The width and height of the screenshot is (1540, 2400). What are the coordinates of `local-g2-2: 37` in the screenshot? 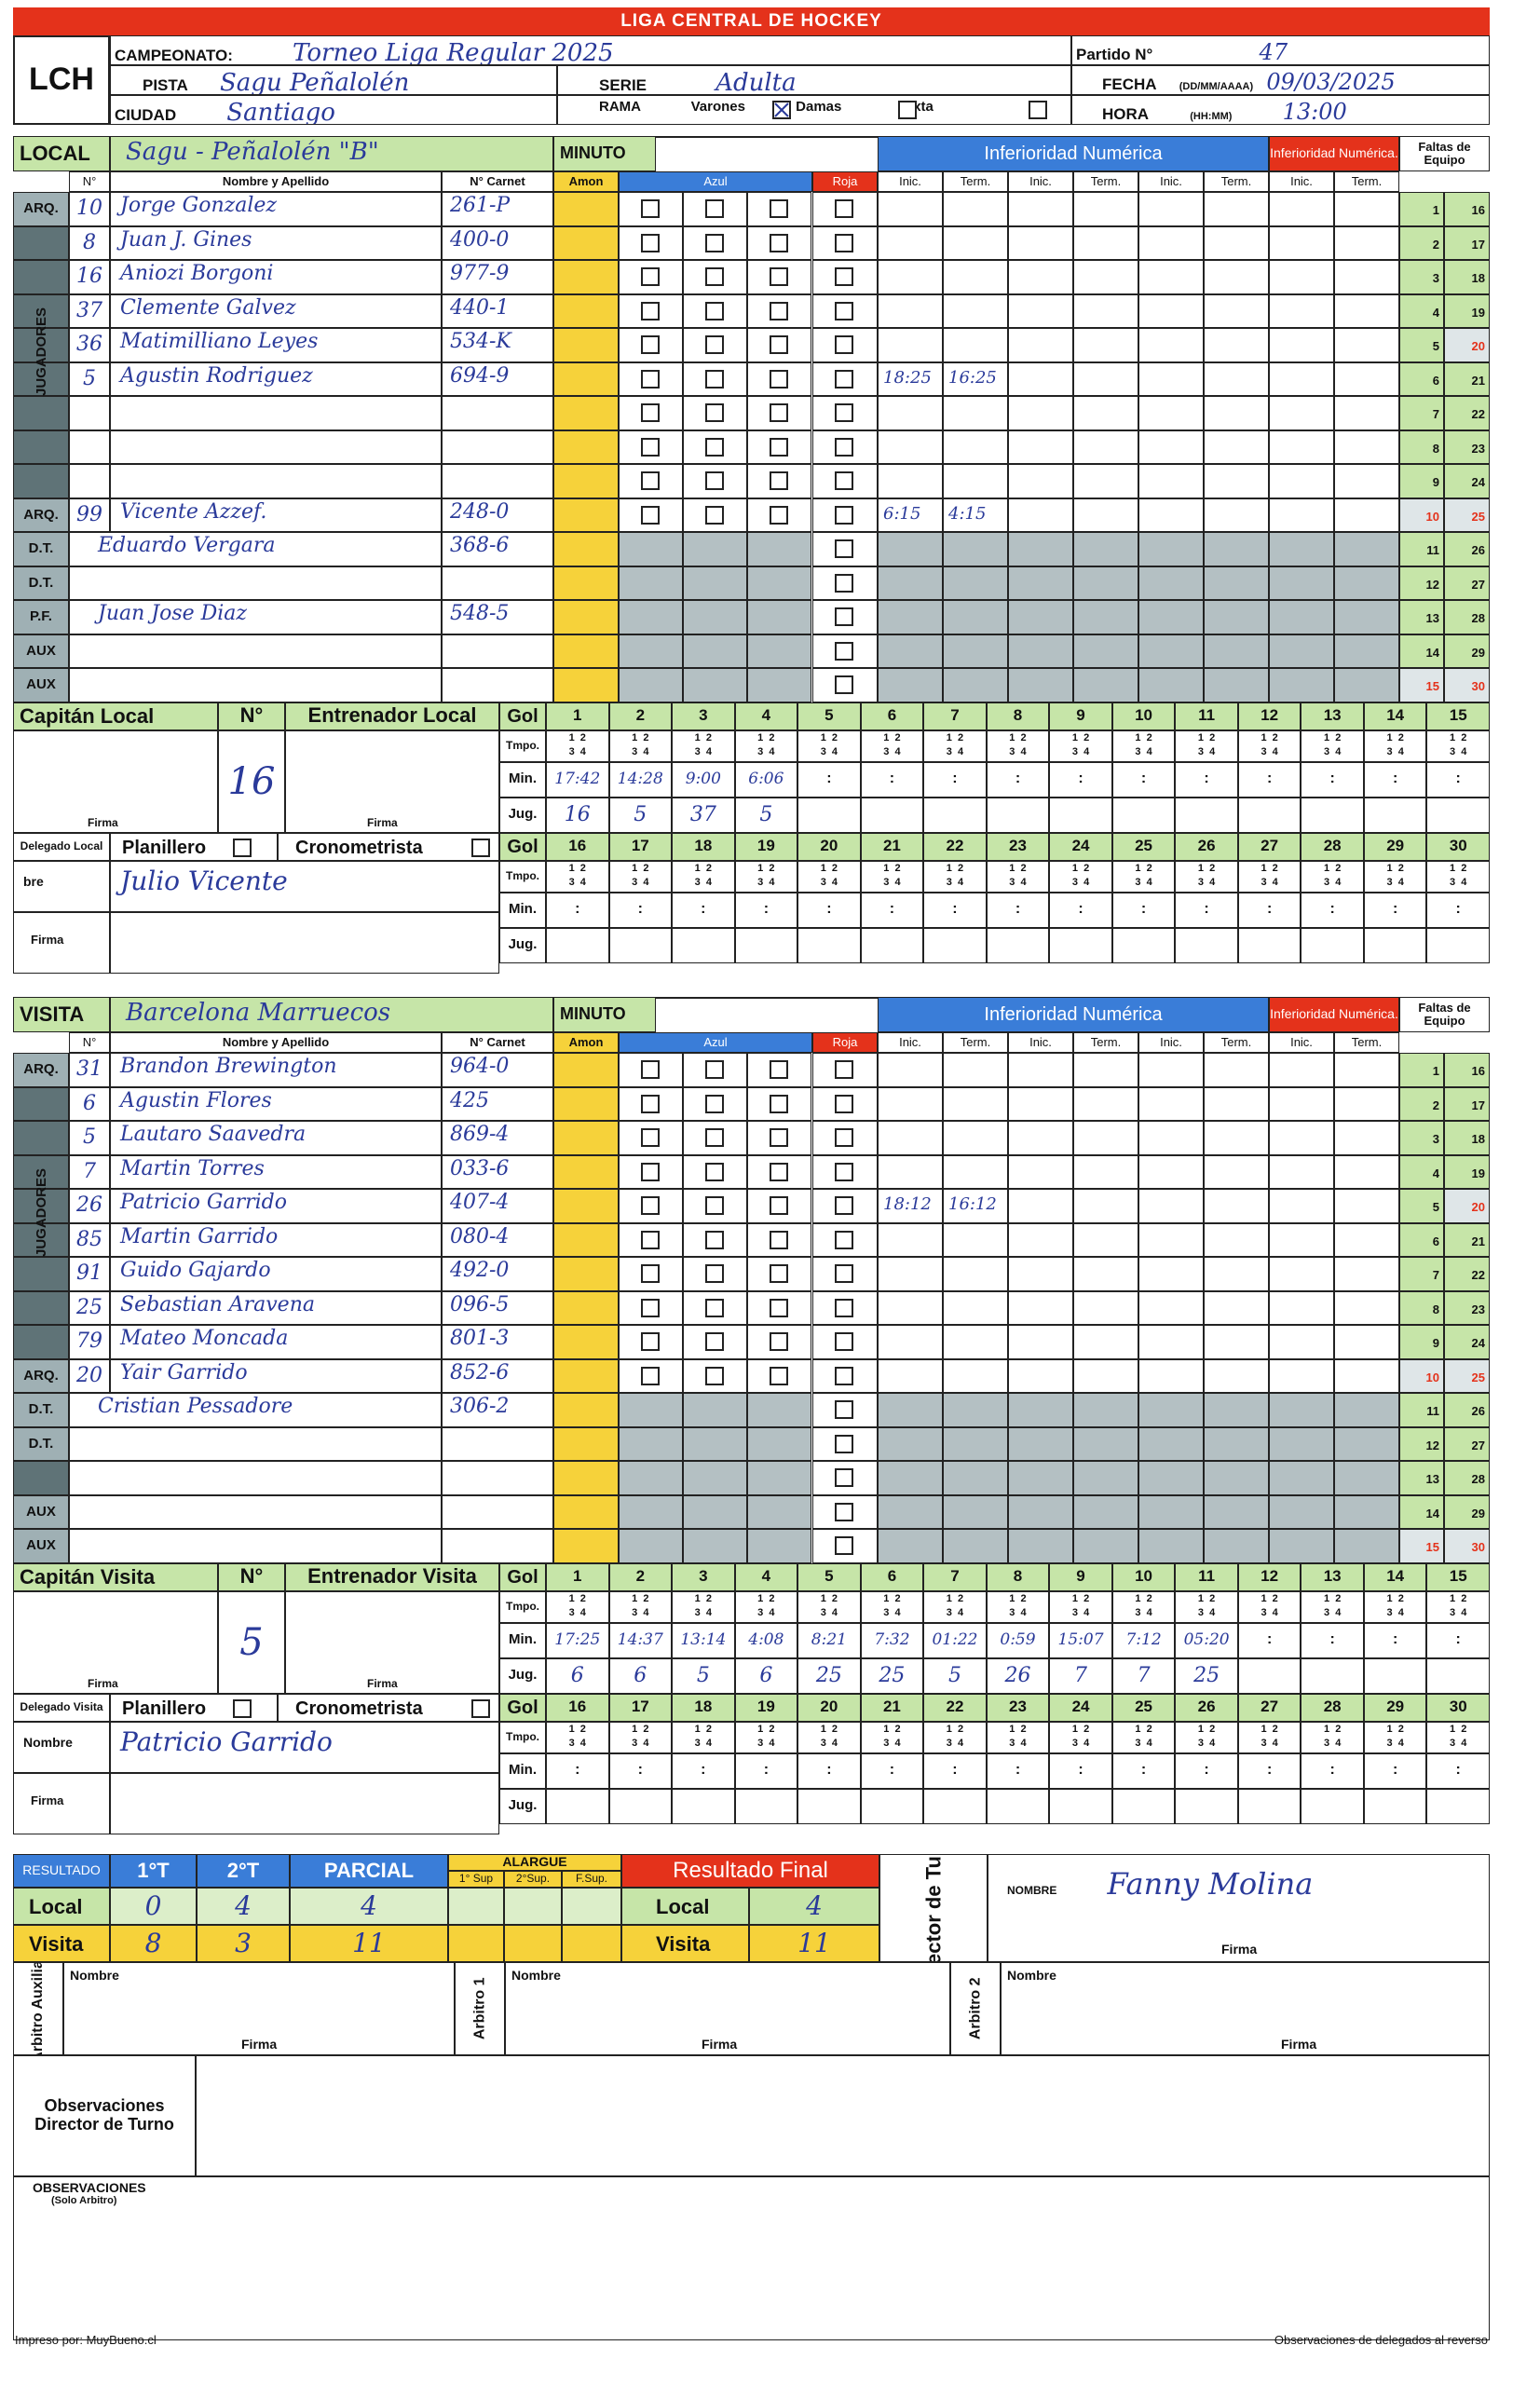 It's located at (703, 815).